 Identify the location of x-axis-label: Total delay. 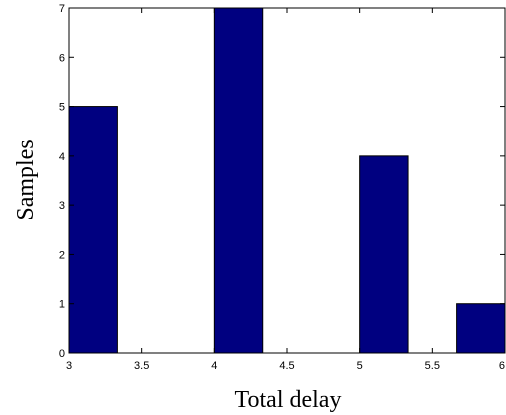
(288, 400).